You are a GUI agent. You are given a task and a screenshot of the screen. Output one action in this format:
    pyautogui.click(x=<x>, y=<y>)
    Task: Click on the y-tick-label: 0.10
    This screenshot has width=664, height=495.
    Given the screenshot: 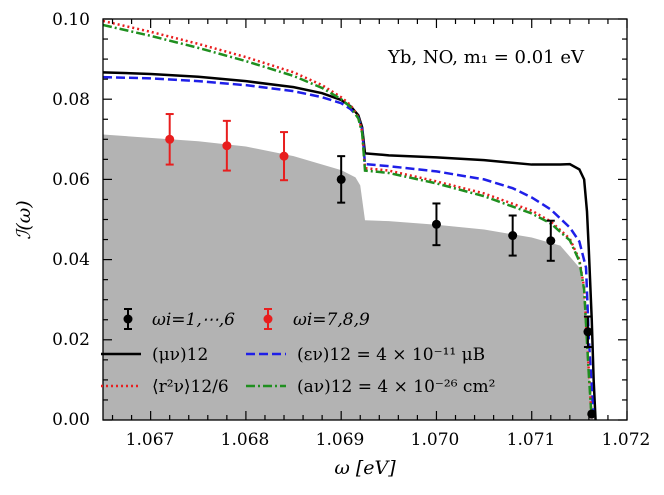 What is the action you would take?
    pyautogui.click(x=71, y=20)
    